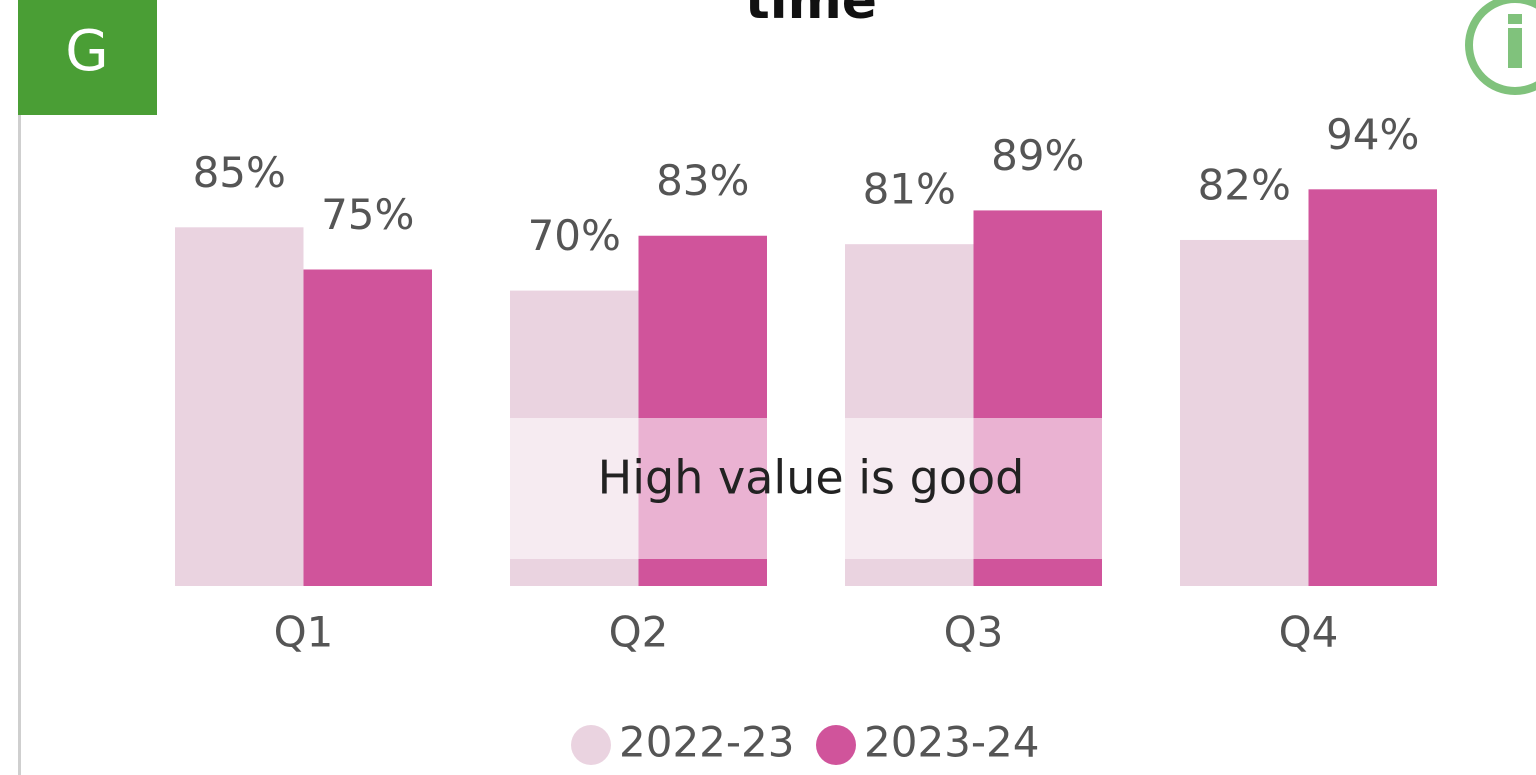 The image size is (1536, 775). What do you see at coordinates (19, 445) in the screenshot?
I see `left-border` at bounding box center [19, 445].